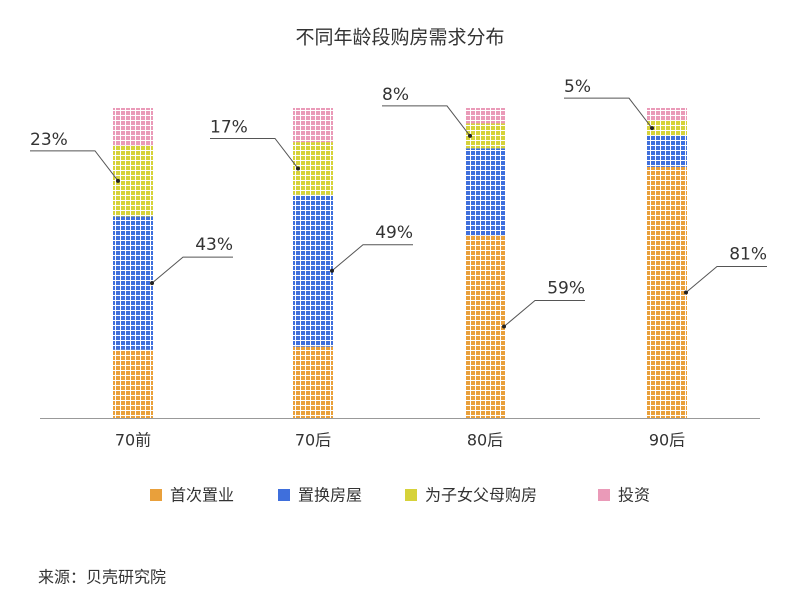 The image size is (800, 599). I want to click on legend-label: 首次置业, so click(202, 495).